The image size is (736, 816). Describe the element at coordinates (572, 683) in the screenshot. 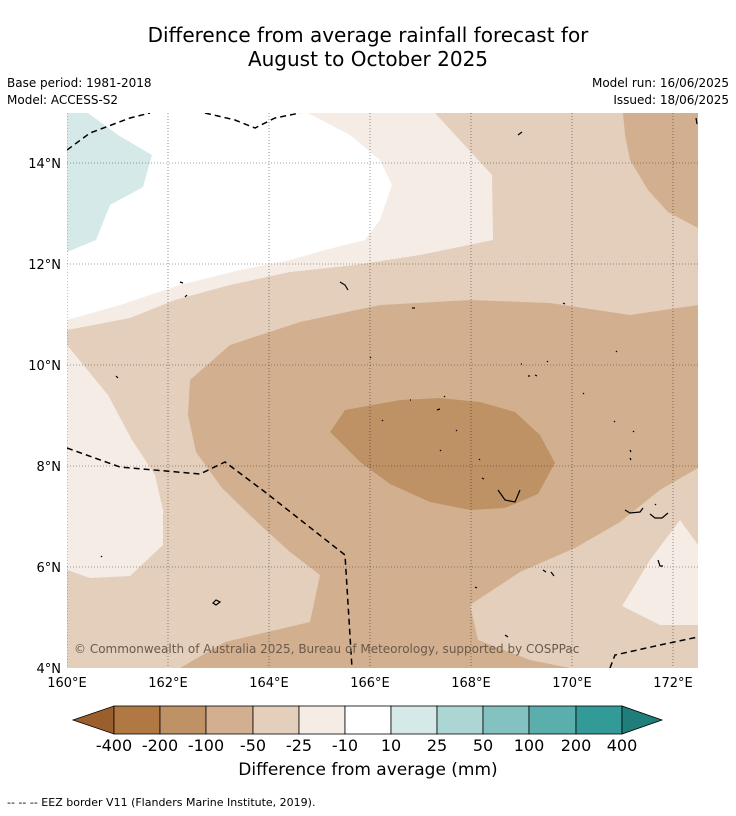

I see `lon-label: 170°E` at that location.